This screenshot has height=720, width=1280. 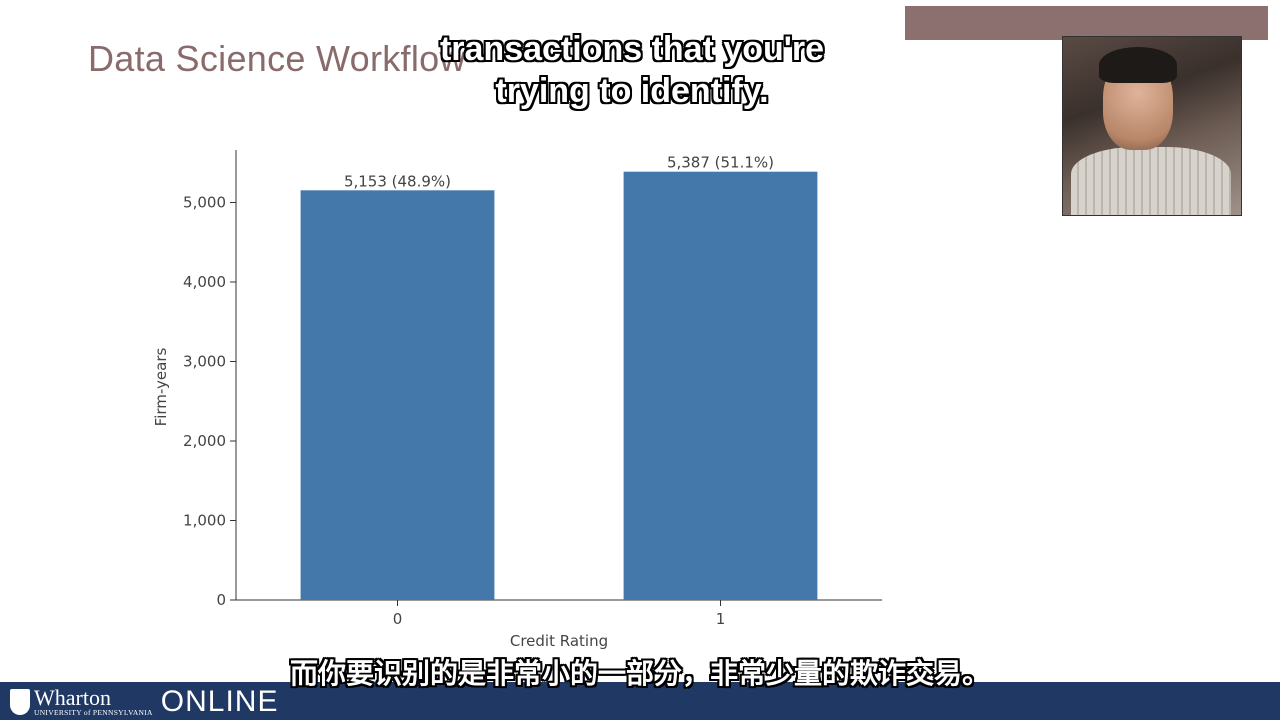 I want to click on y-tick-label: 3,000, so click(x=204, y=361).